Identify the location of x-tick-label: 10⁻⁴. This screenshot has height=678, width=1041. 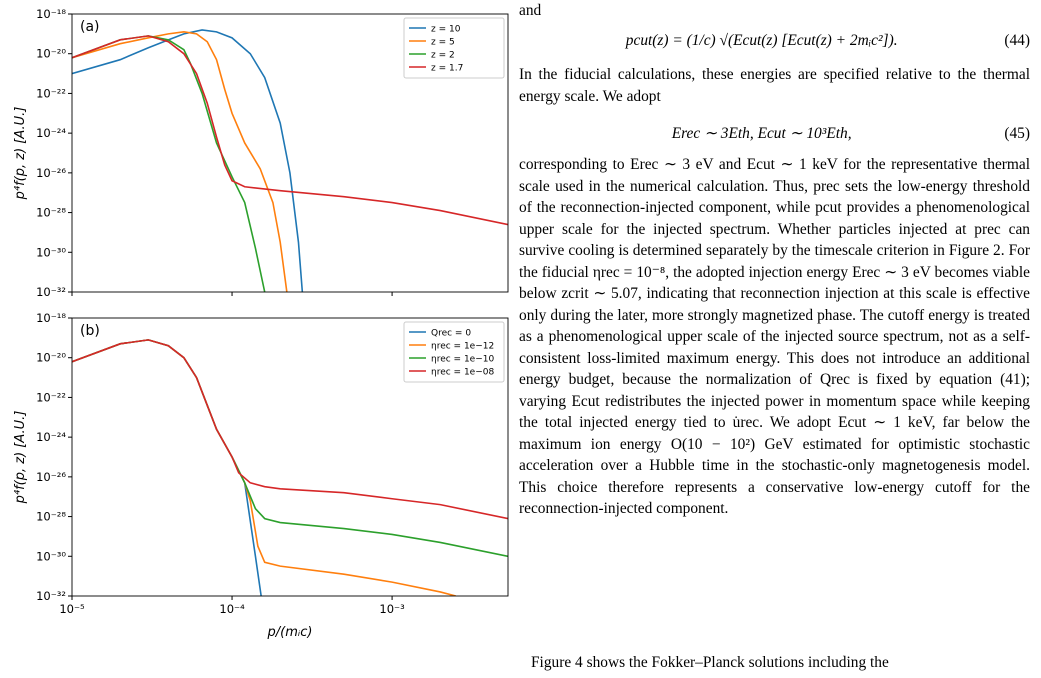
(232, 609).